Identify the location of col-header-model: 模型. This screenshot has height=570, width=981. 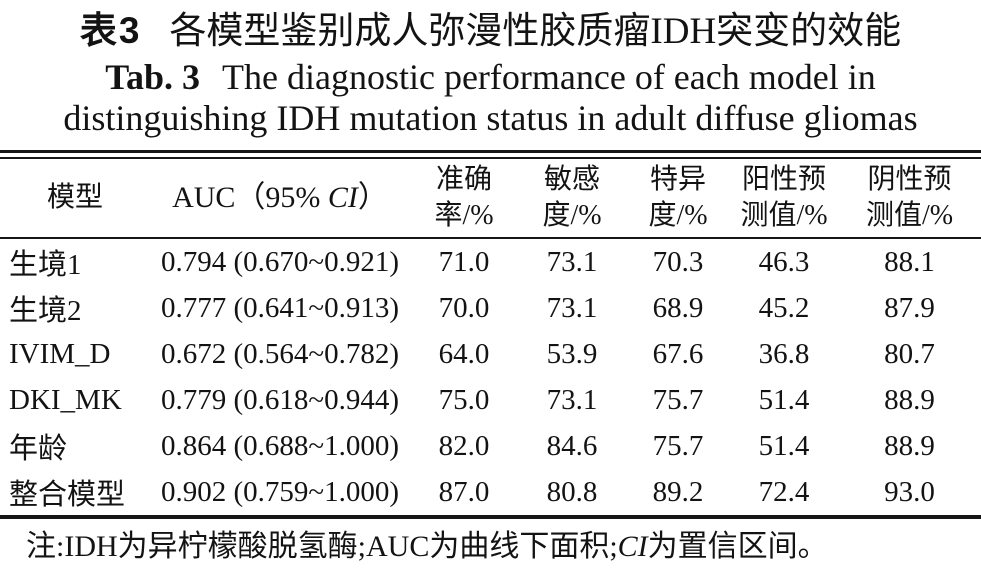
(75, 198).